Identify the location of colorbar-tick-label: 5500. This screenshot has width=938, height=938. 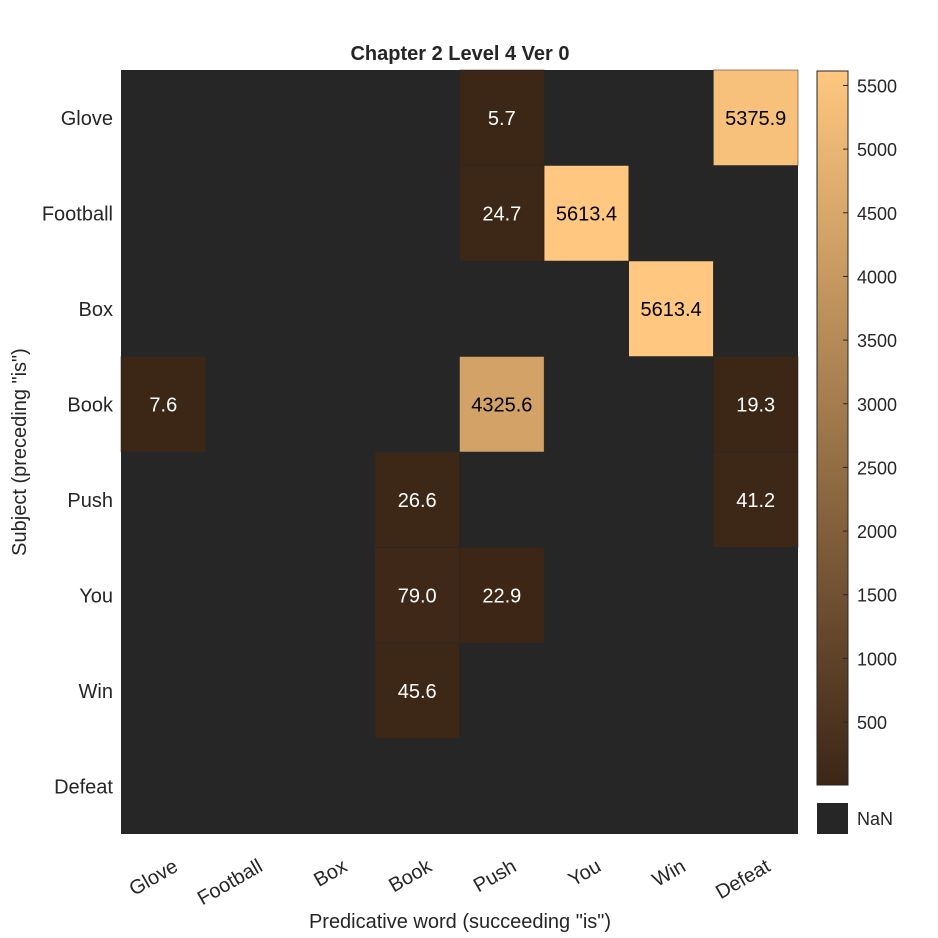
(877, 86).